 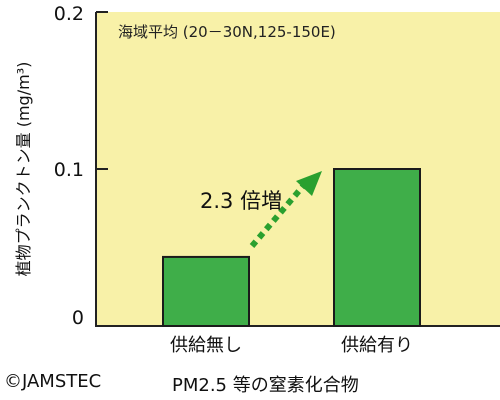 I want to click on increase-arrow-head, so click(x=309, y=183).